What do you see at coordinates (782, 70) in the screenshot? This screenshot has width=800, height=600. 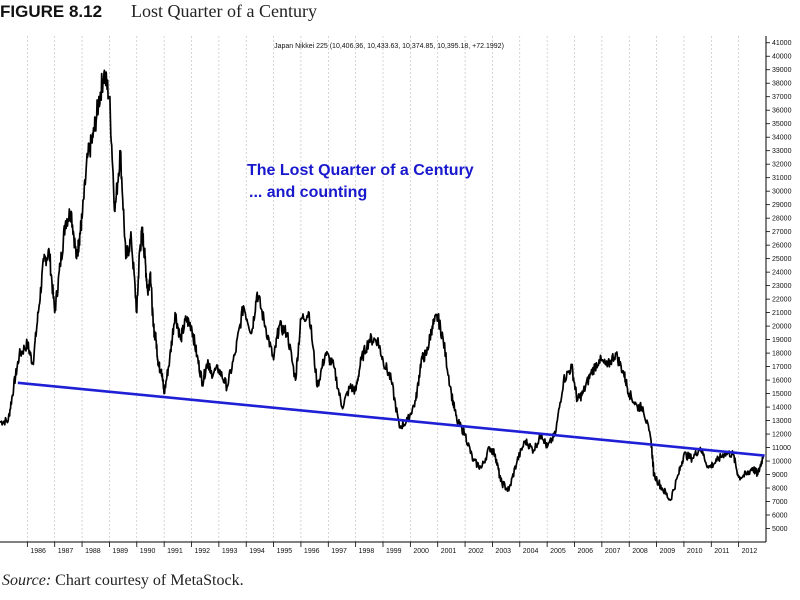 I see `y-tick-label-39000: 39000` at bounding box center [782, 70].